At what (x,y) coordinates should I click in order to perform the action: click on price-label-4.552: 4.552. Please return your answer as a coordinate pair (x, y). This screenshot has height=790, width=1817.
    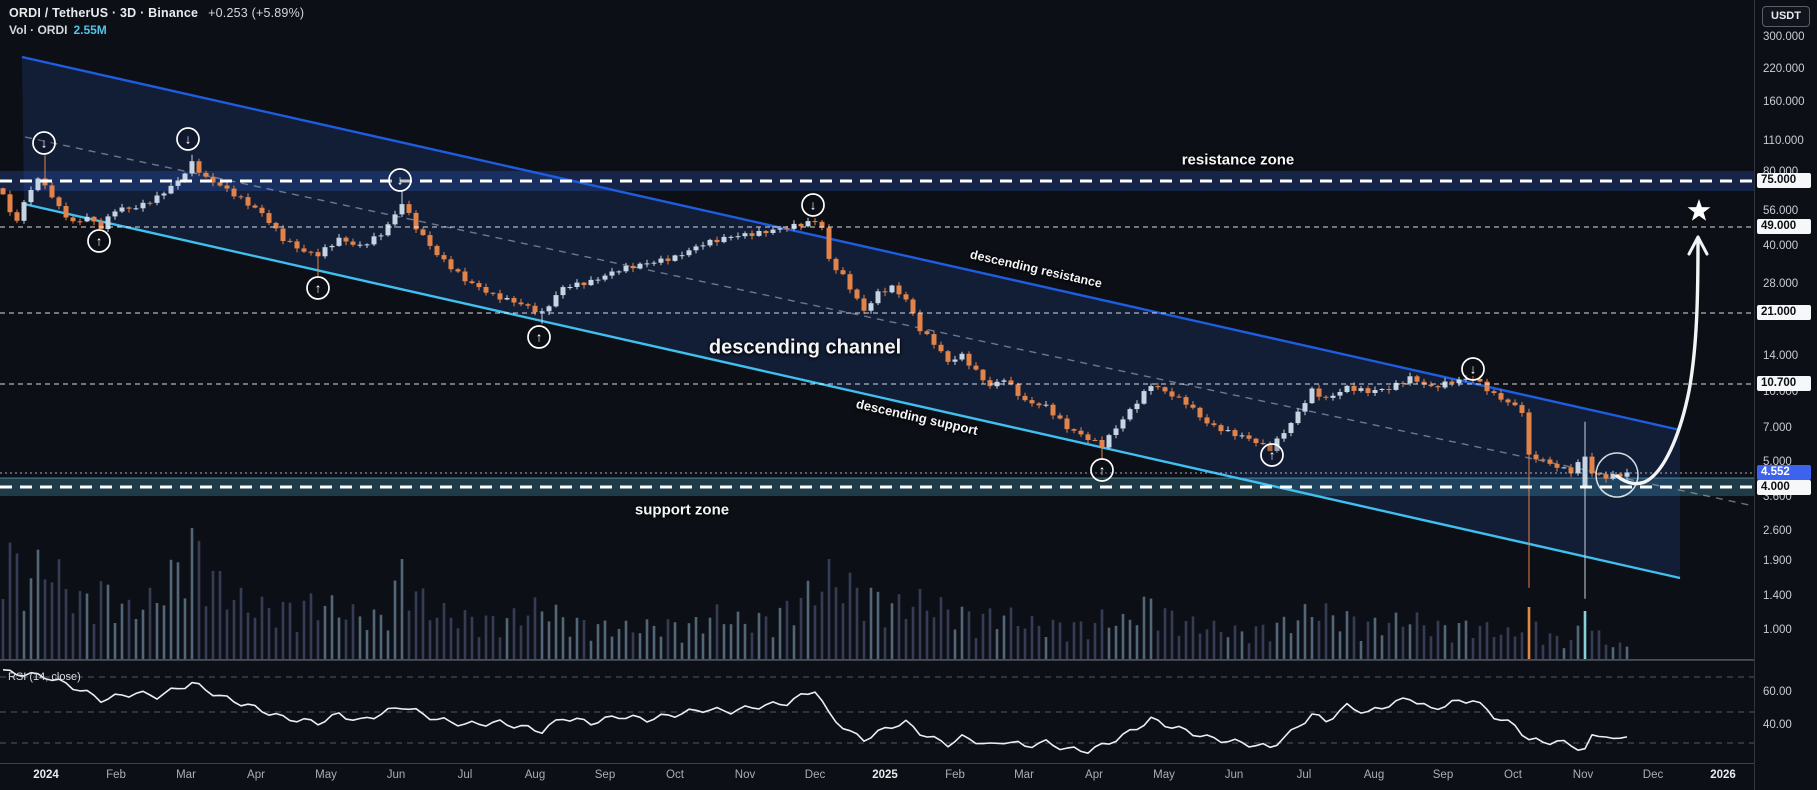
    Looking at the image, I should click on (1784, 472).